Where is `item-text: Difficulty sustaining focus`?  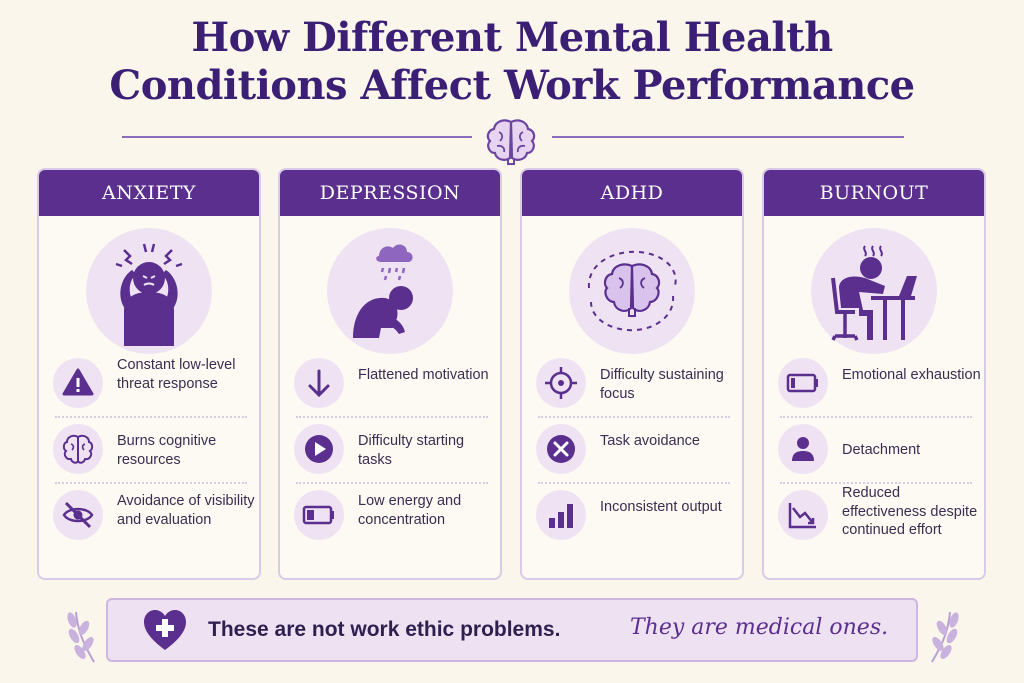
item-text: Difficulty sustaining focus is located at coordinates (662, 384).